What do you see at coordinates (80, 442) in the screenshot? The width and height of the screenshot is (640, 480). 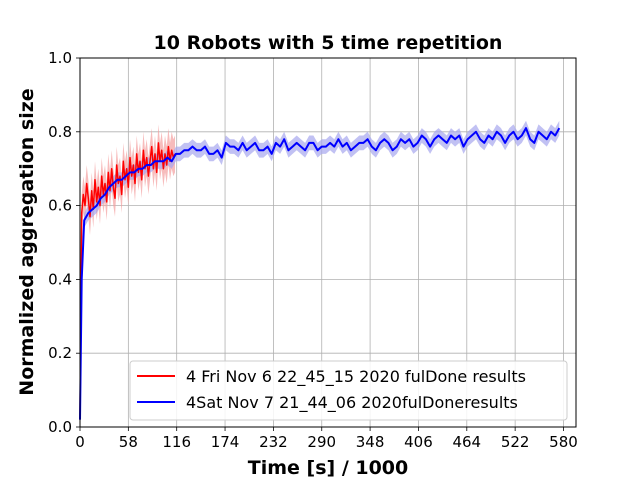 I see `x-tick-label: 0` at bounding box center [80, 442].